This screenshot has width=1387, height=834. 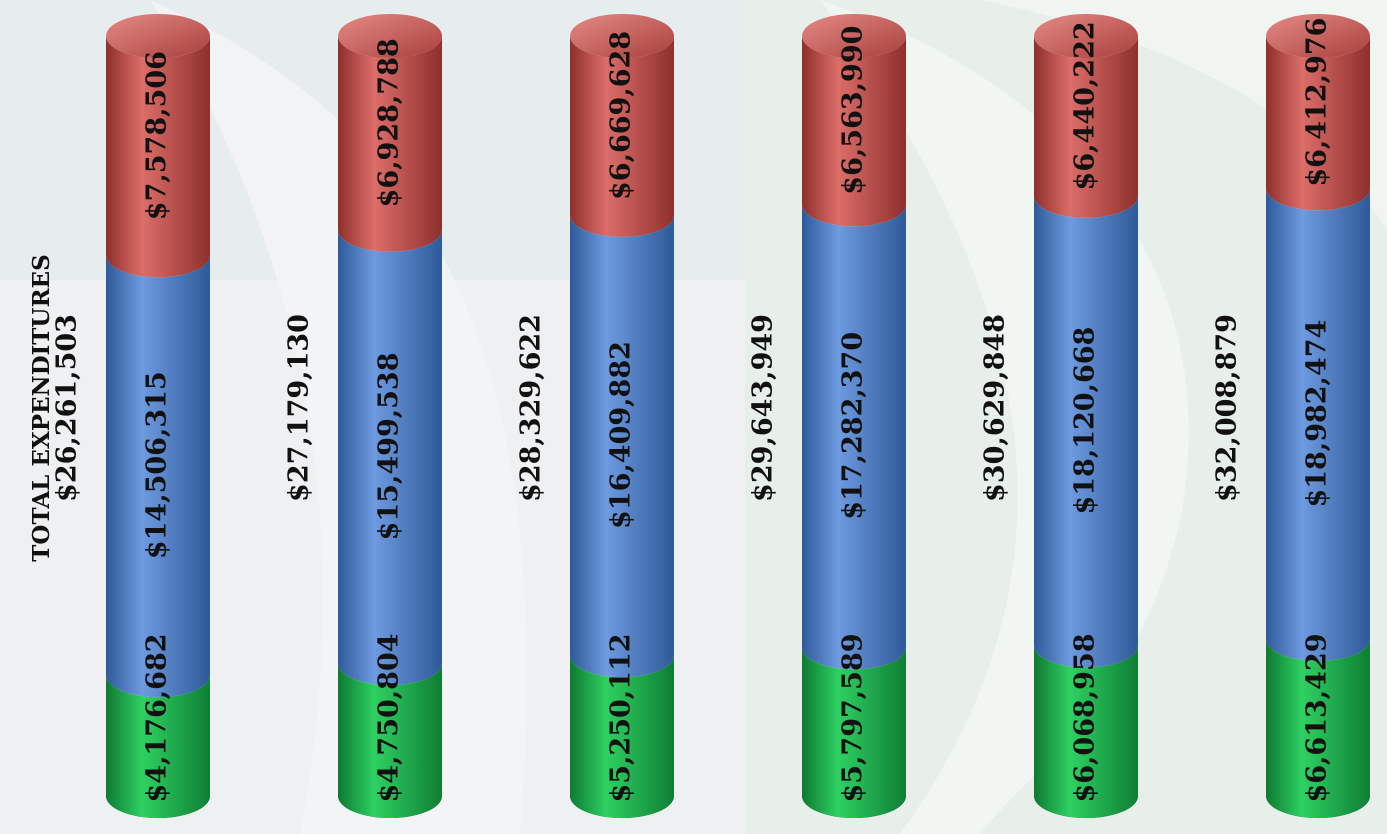 I want to click on blue-segment-label: $15,499,538, so click(x=389, y=447).